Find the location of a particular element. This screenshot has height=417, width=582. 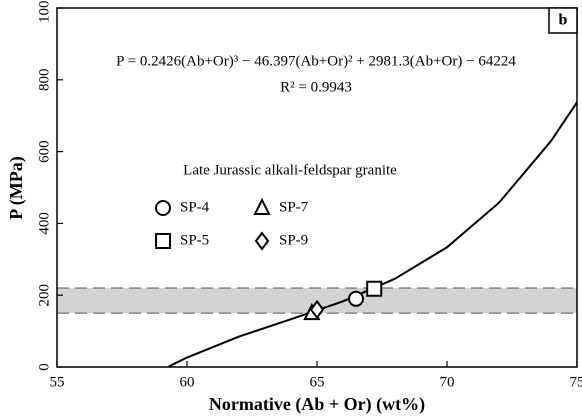

y-tick-label: 400 is located at coordinates (44, 223).